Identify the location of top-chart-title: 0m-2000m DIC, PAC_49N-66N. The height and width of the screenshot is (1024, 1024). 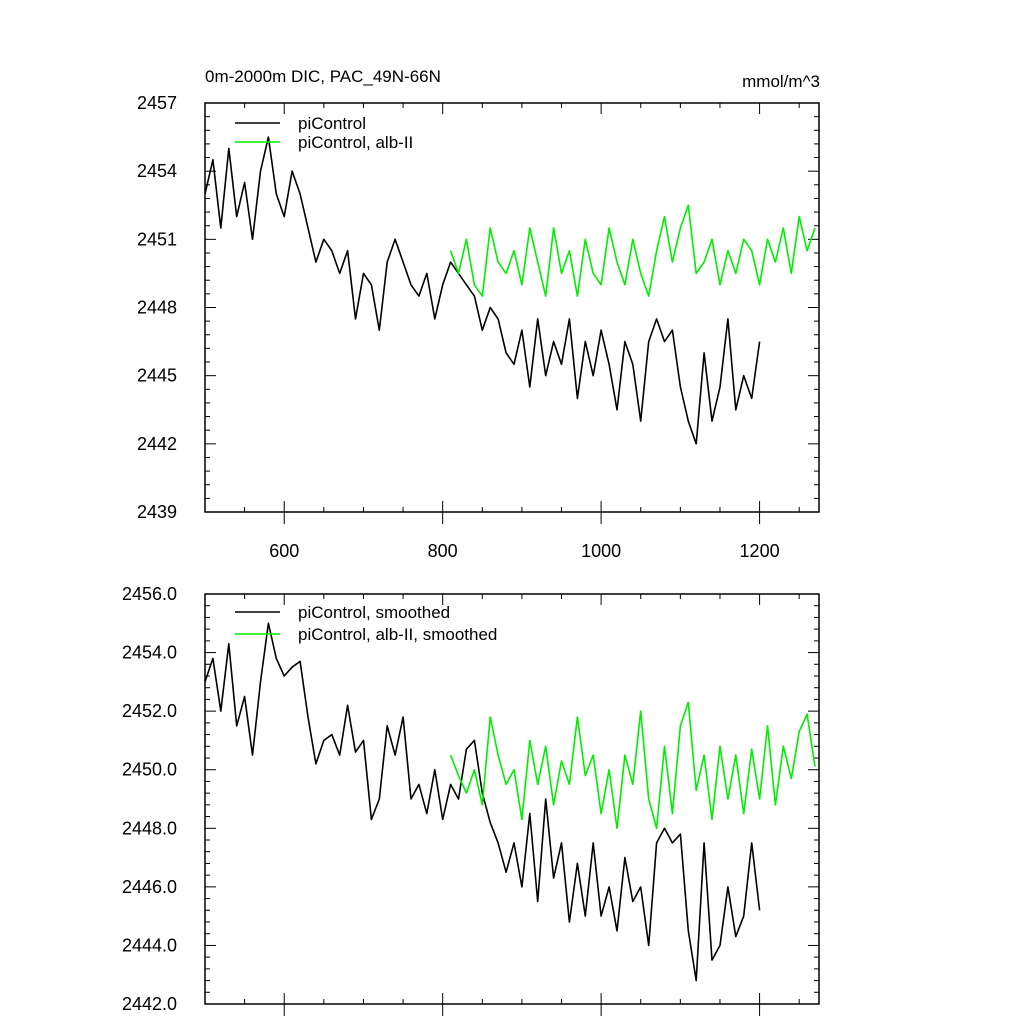
(323, 76).